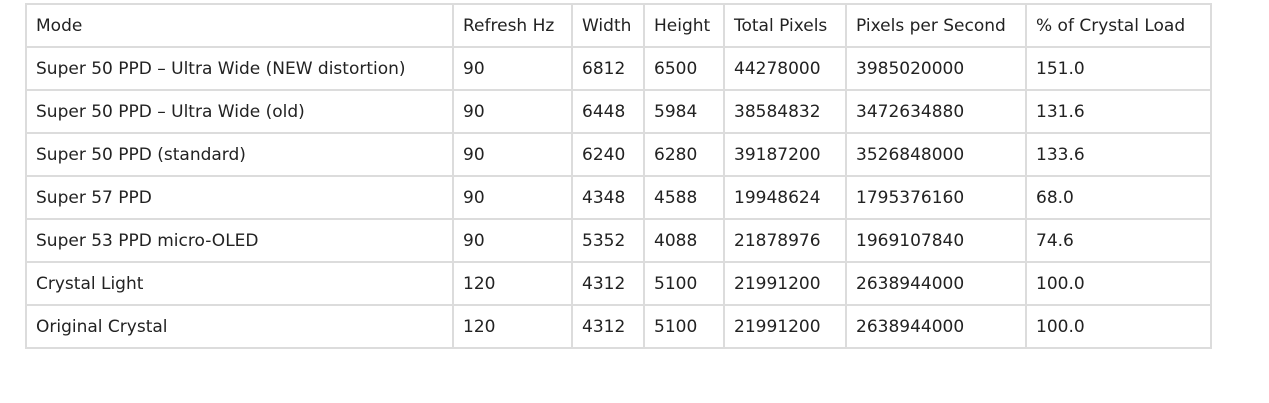  I want to click on table-cell: 6240, so click(608, 154).